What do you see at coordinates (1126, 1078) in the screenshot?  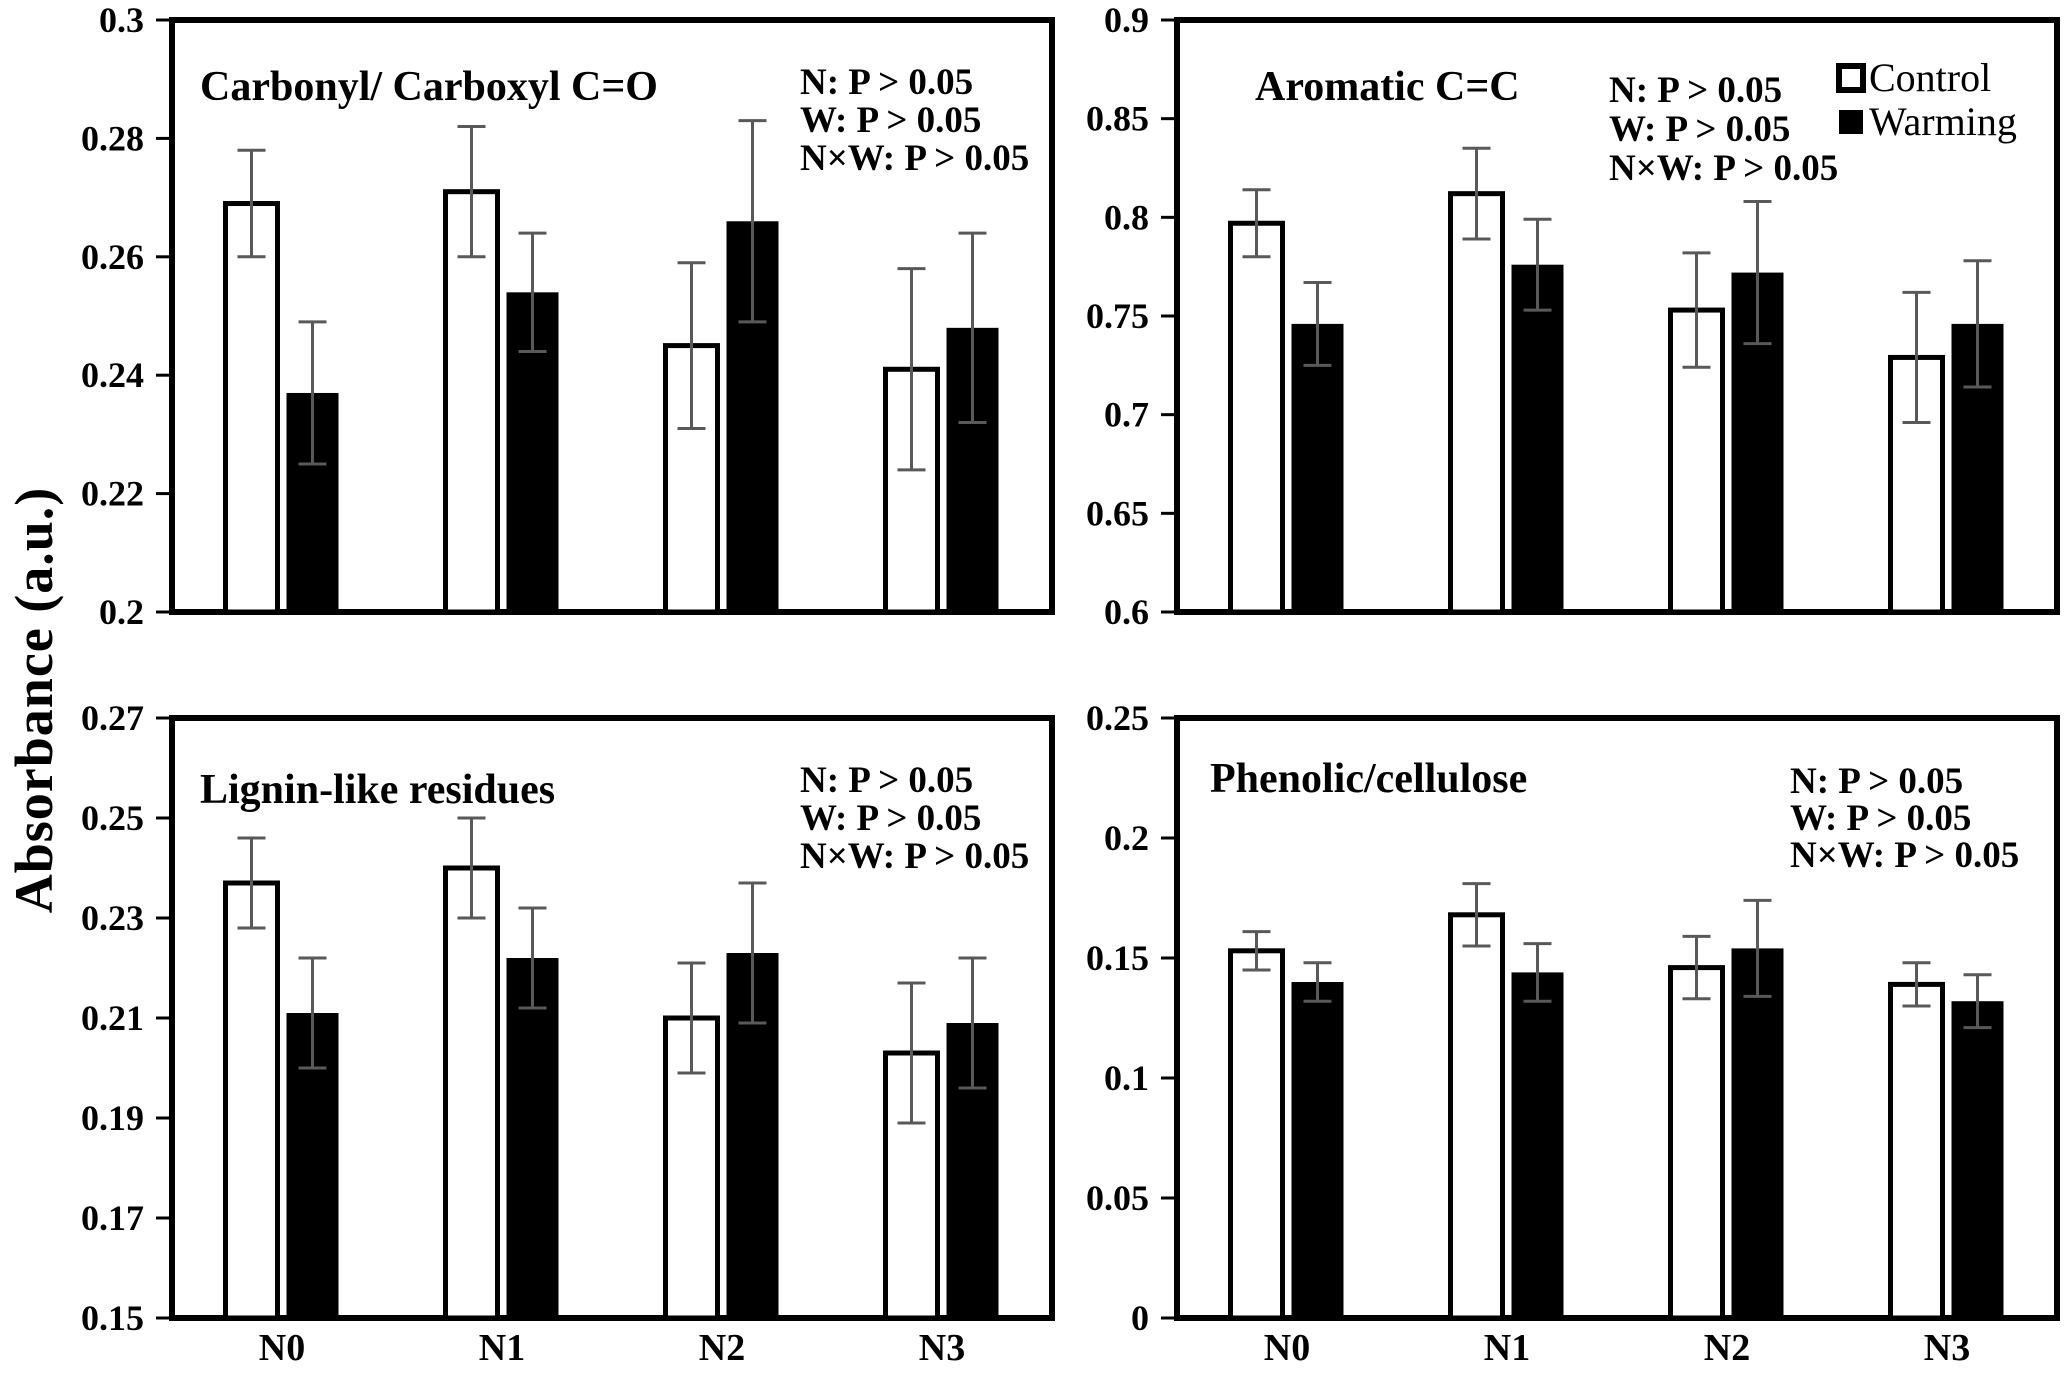 I see `y-tick-label: 0.1` at bounding box center [1126, 1078].